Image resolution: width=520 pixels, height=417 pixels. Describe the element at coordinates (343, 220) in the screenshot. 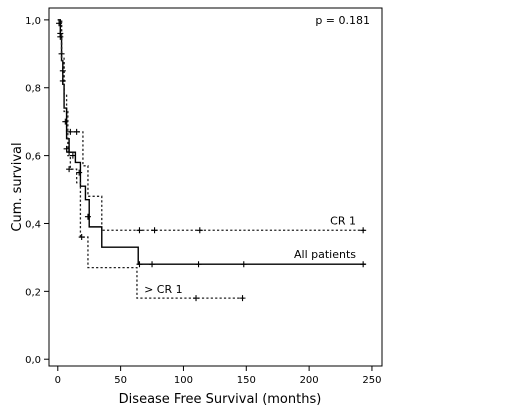

I see `series-label: CR 1` at that location.